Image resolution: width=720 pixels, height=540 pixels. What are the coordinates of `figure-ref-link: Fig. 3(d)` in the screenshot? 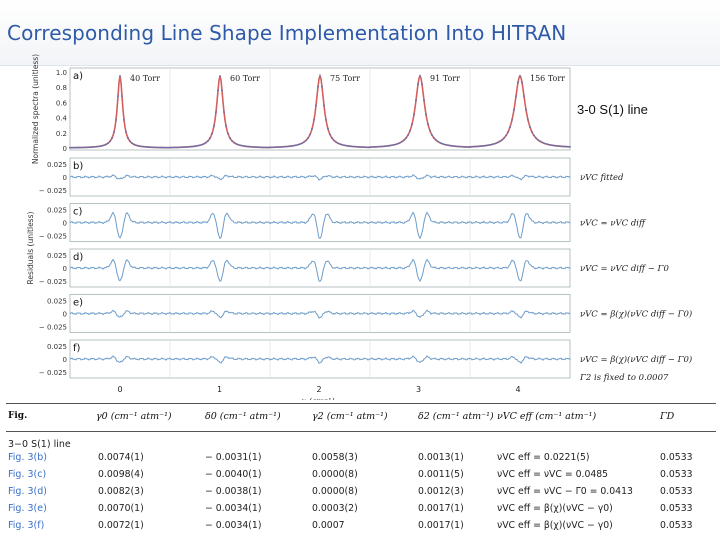 It's located at (27, 491).